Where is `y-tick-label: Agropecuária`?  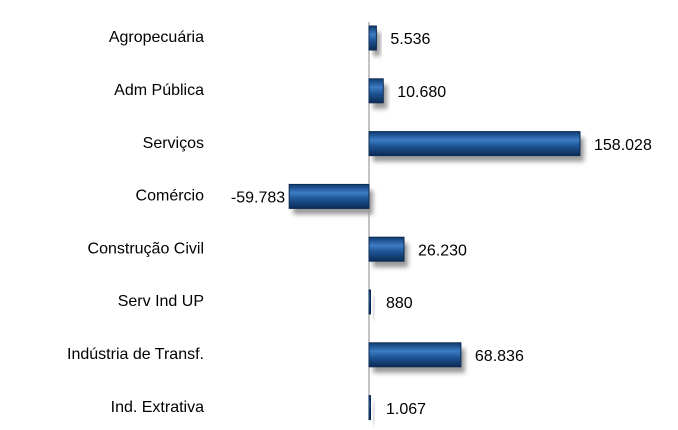
y-tick-label: Agropecuária is located at coordinates (156, 37).